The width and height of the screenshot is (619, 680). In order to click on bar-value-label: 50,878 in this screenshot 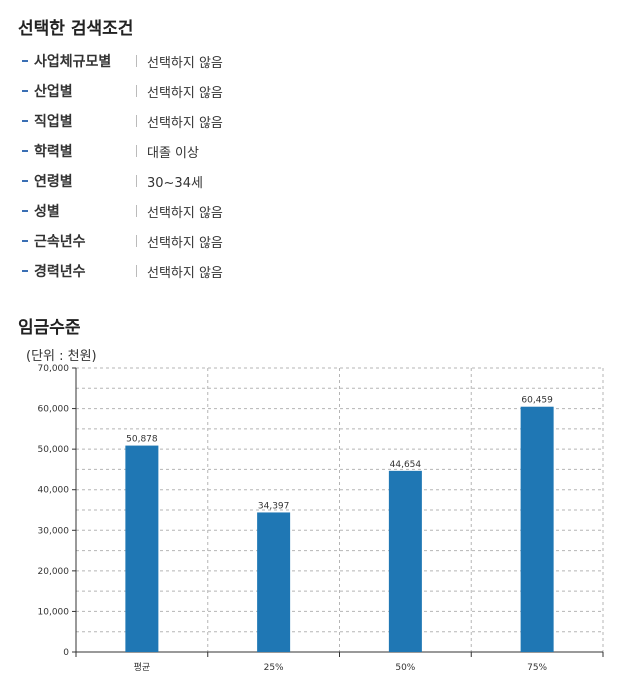, I will do `click(142, 440)`.